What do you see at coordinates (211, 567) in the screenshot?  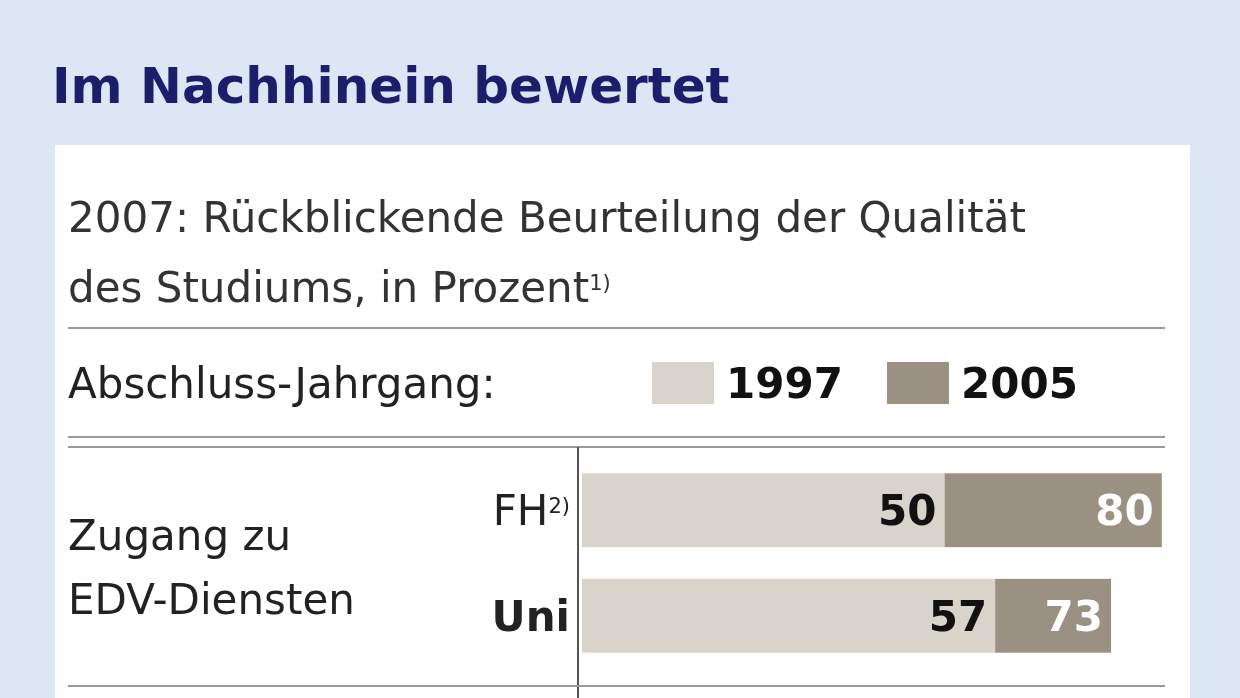 I see `text: Zugang zu EDV-Diensten` at bounding box center [211, 567].